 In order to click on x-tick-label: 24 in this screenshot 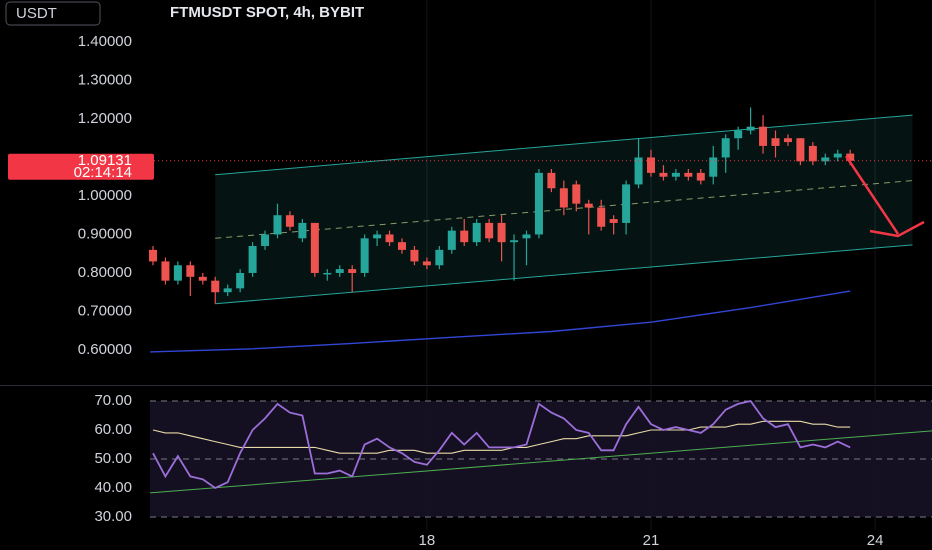, I will do `click(875, 540)`.